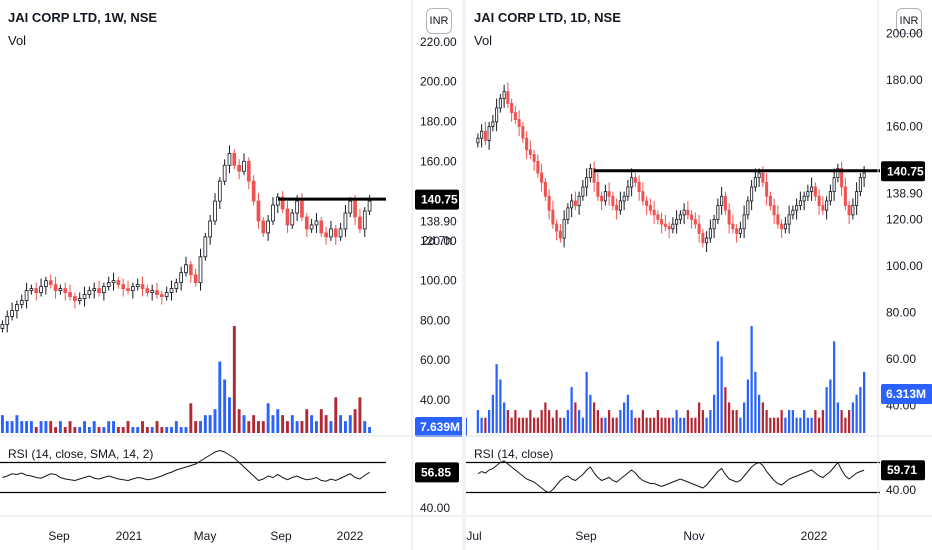 This screenshot has width=932, height=550. What do you see at coordinates (205, 536) in the screenshot?
I see `x-tick-label: May` at bounding box center [205, 536].